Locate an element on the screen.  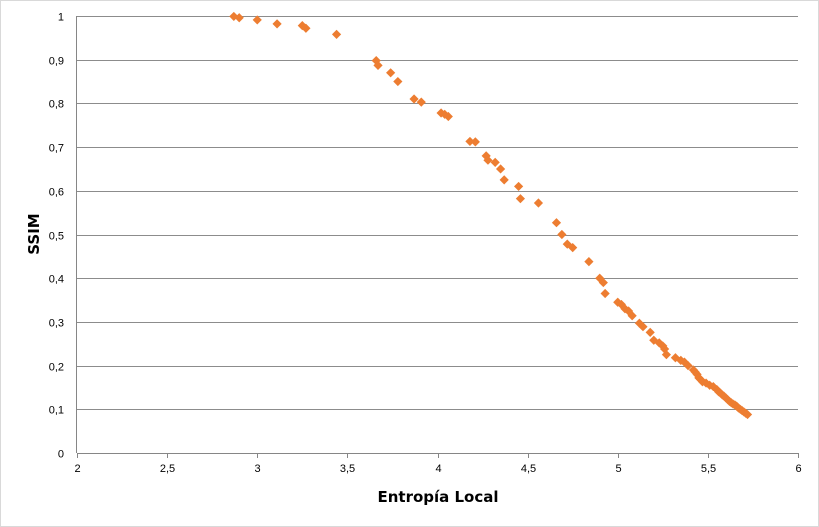
y-tick-label: 0,7 is located at coordinates (56, 149).